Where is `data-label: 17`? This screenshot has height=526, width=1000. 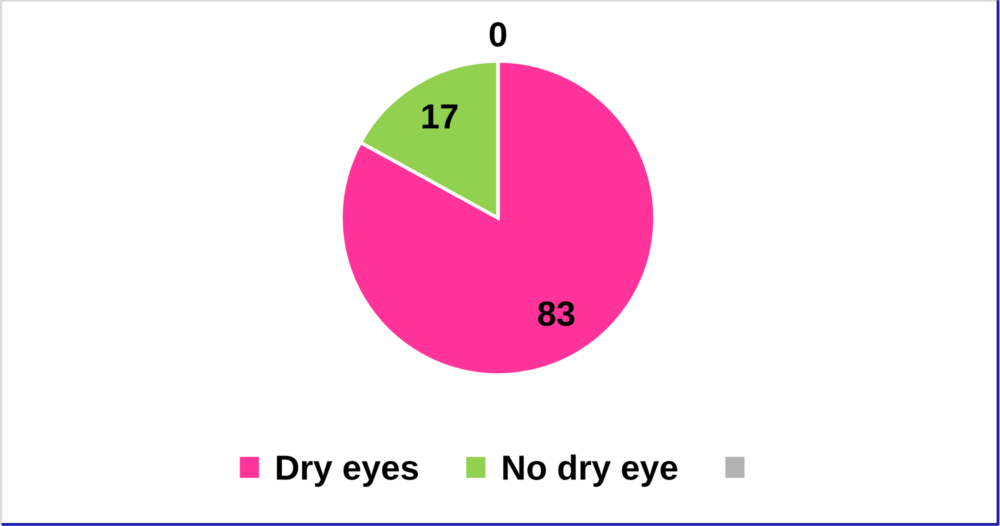
data-label: 17 is located at coordinates (440, 116).